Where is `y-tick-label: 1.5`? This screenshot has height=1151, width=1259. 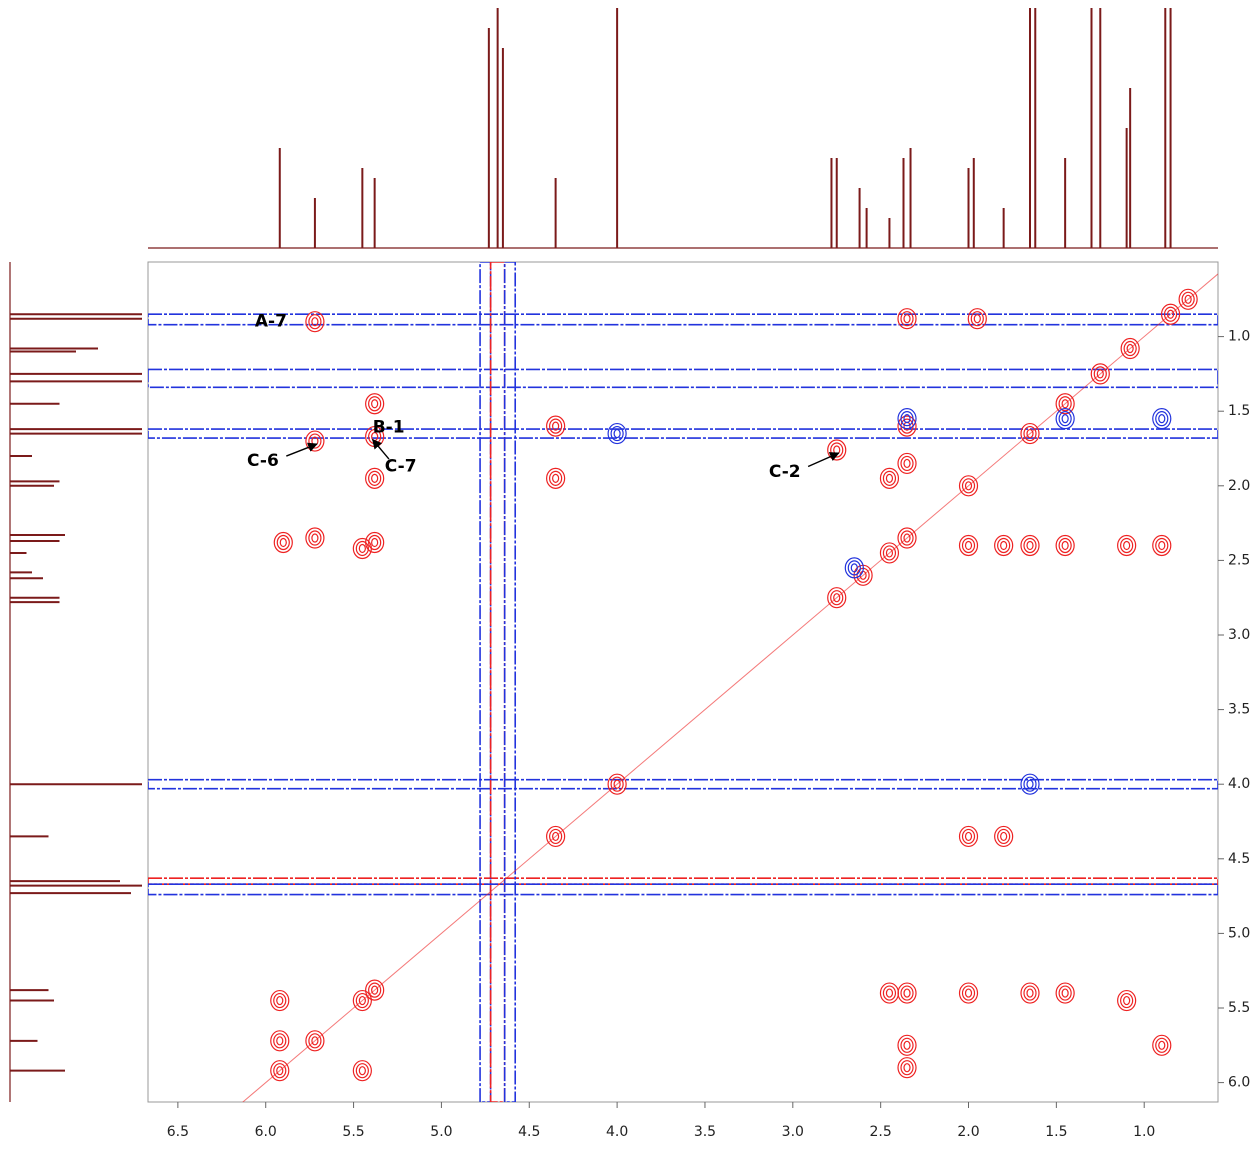
y-tick-label: 1.5 is located at coordinates (1239, 411).